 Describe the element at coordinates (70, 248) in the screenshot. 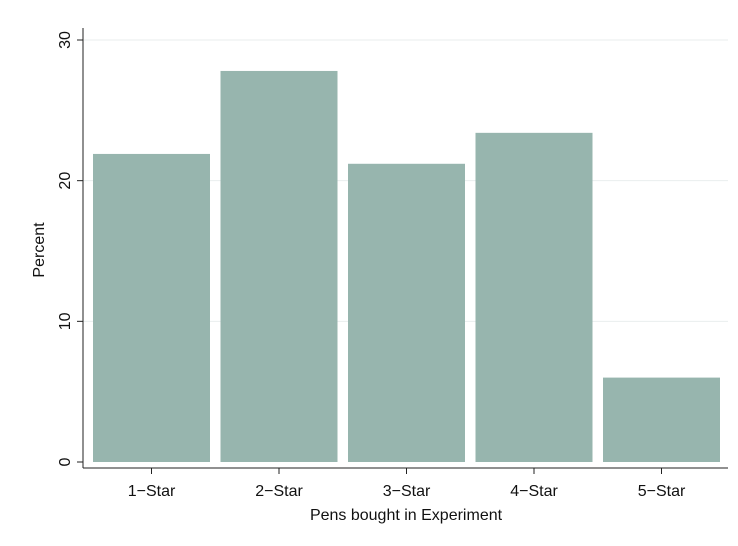

I see `y-axis-ticks: 0 10 20 30` at that location.